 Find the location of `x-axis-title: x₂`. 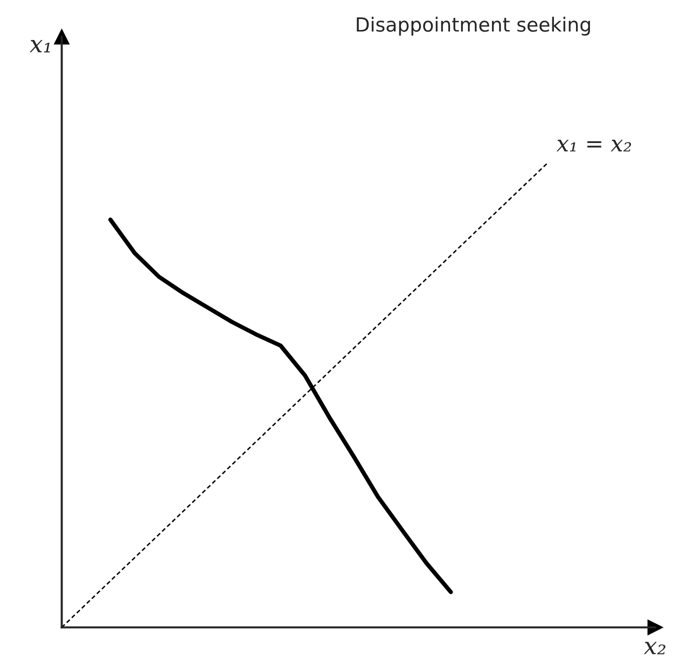

x-axis-title: x₂ is located at coordinates (655, 648).